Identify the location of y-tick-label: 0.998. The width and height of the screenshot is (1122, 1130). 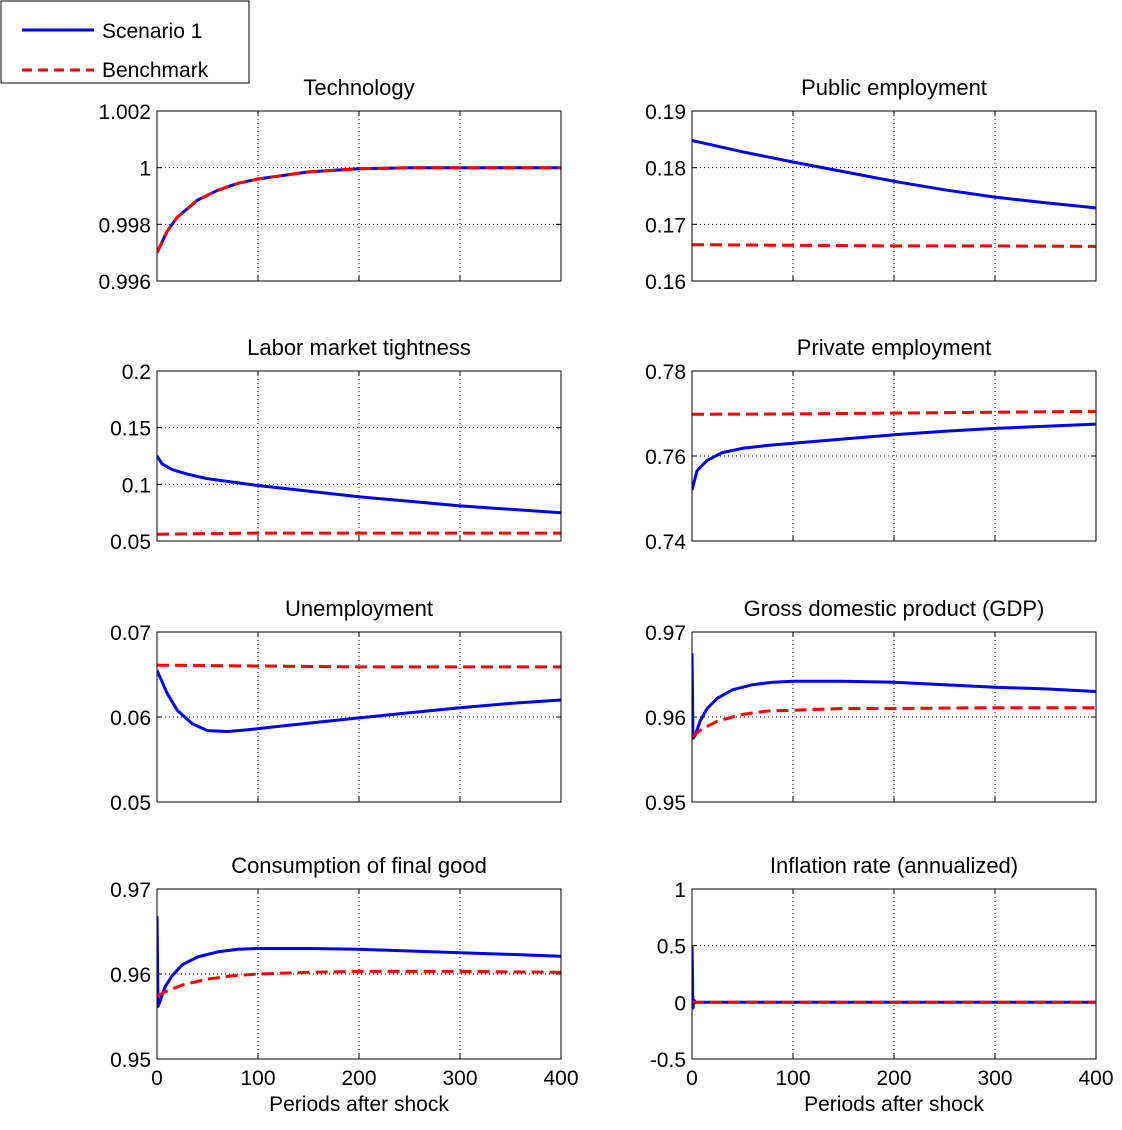
(124, 225).